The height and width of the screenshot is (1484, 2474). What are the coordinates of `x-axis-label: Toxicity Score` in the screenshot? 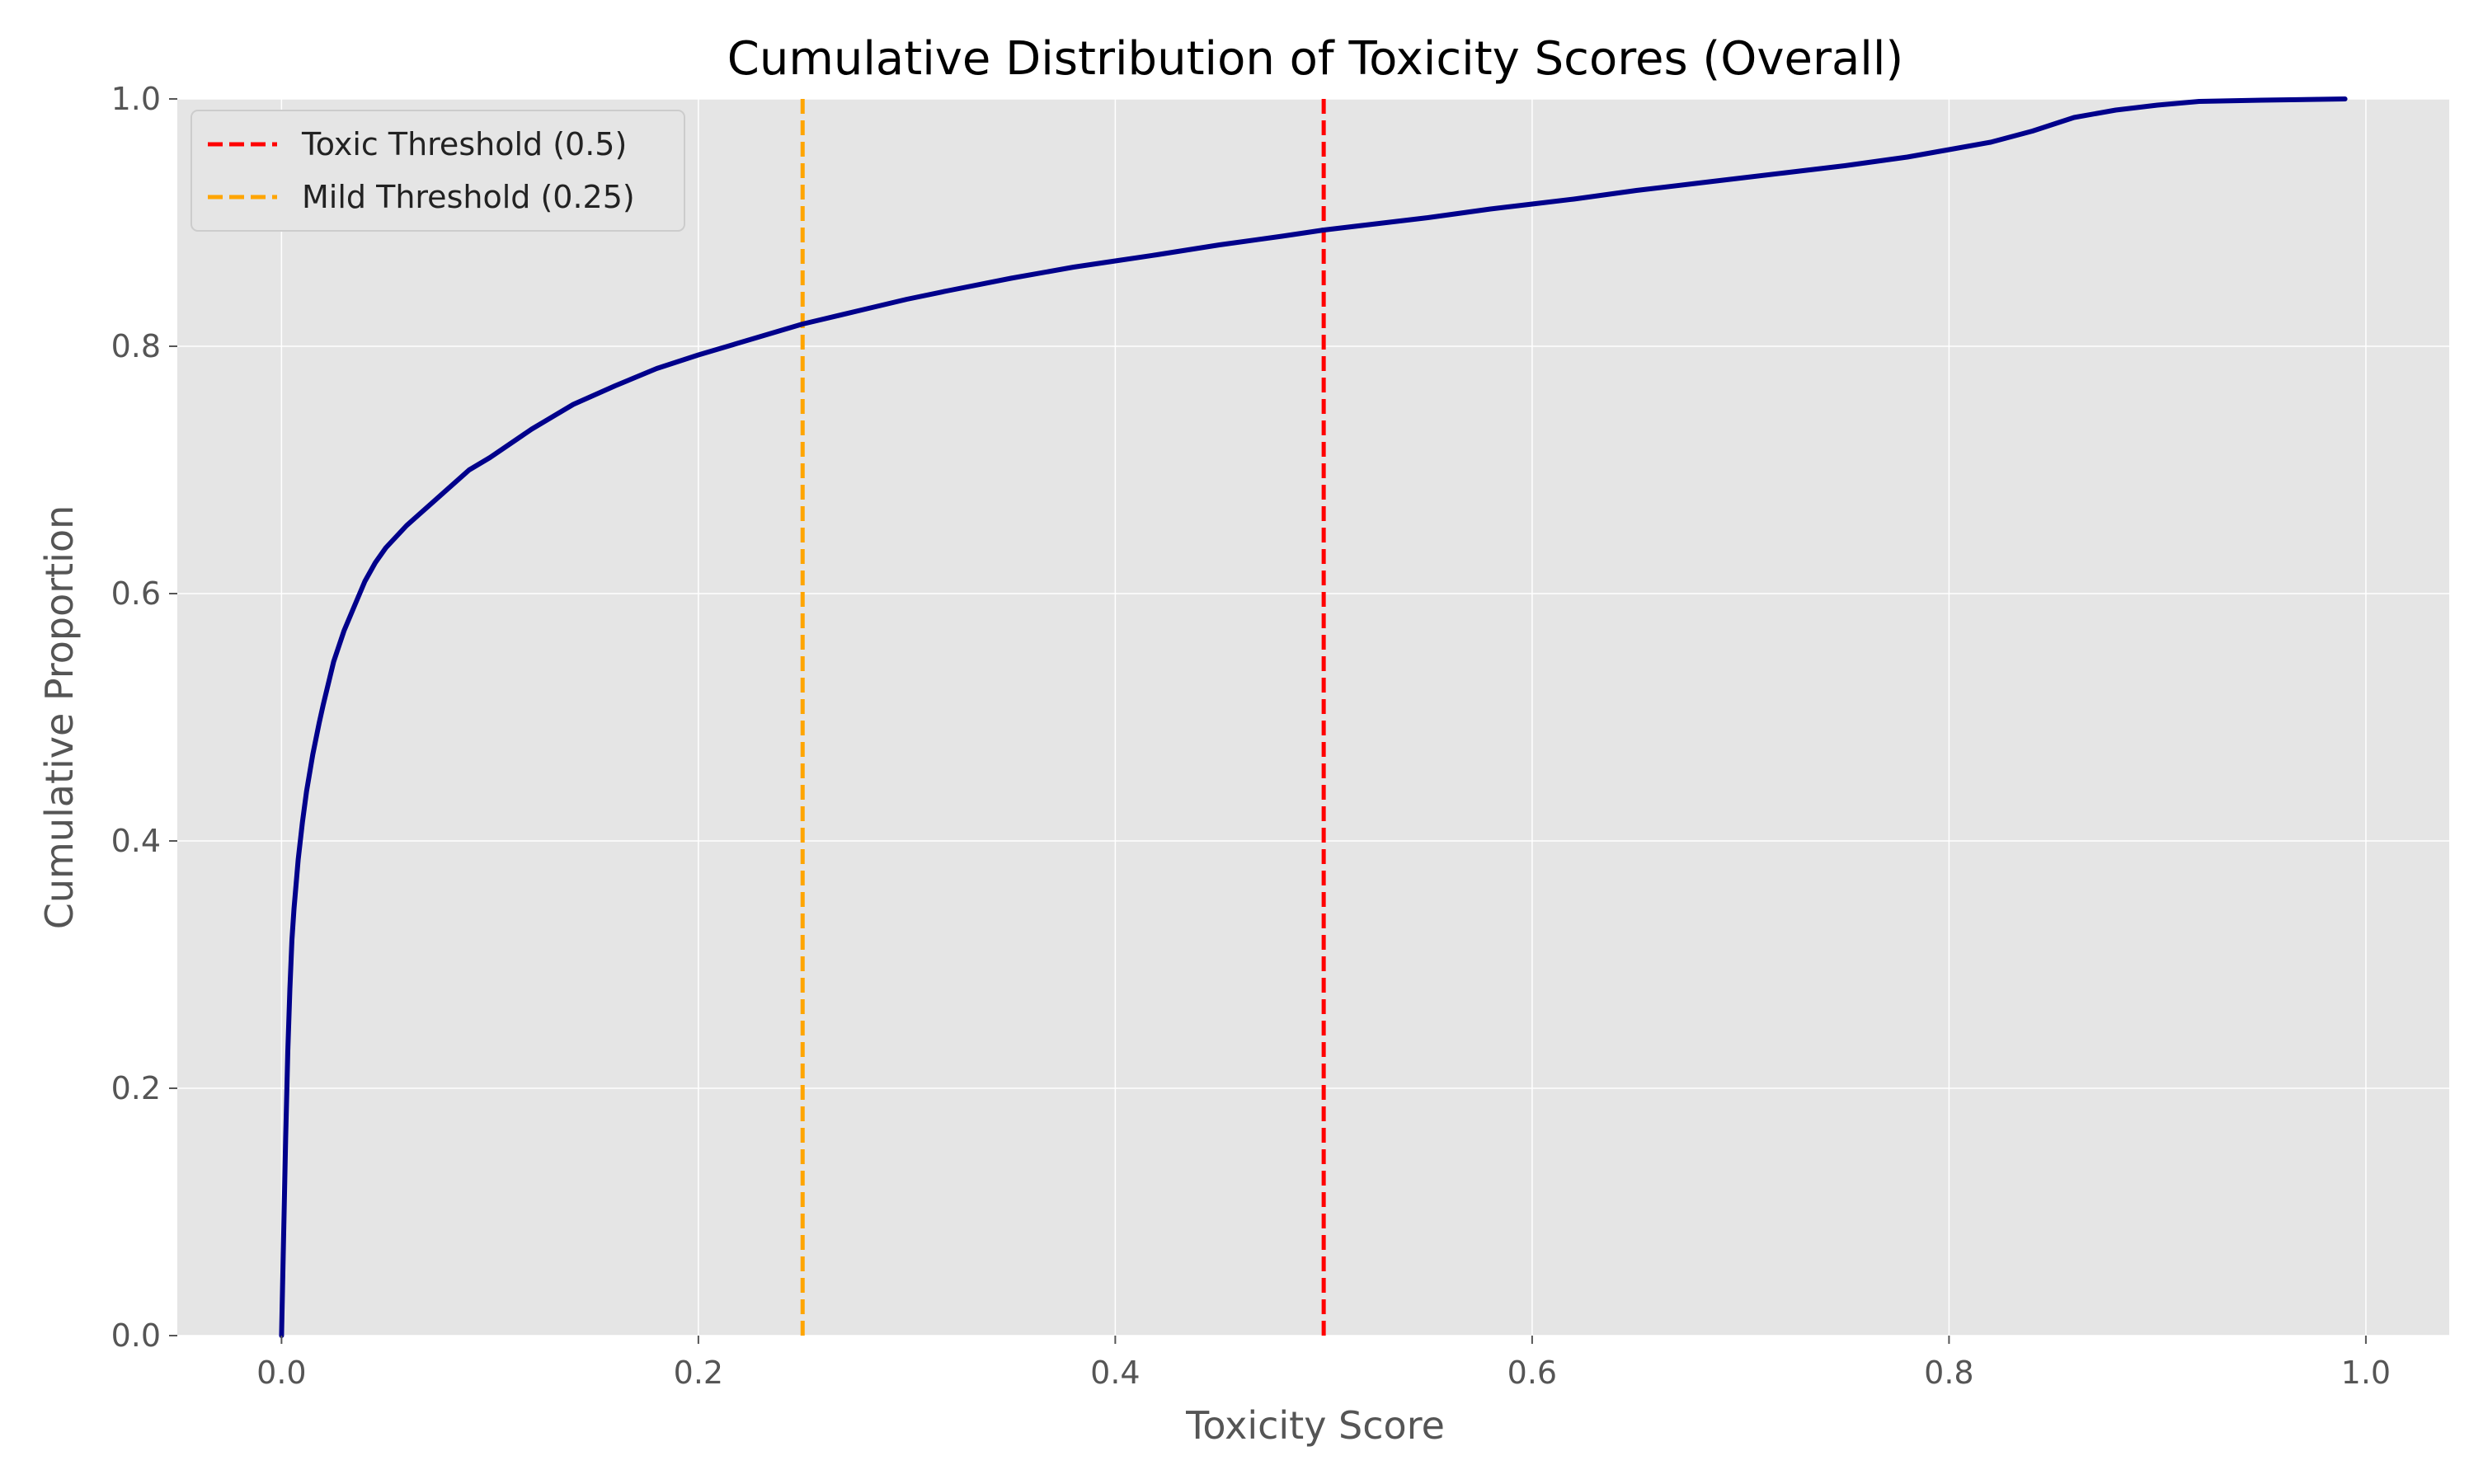 It's located at (1315, 1425).